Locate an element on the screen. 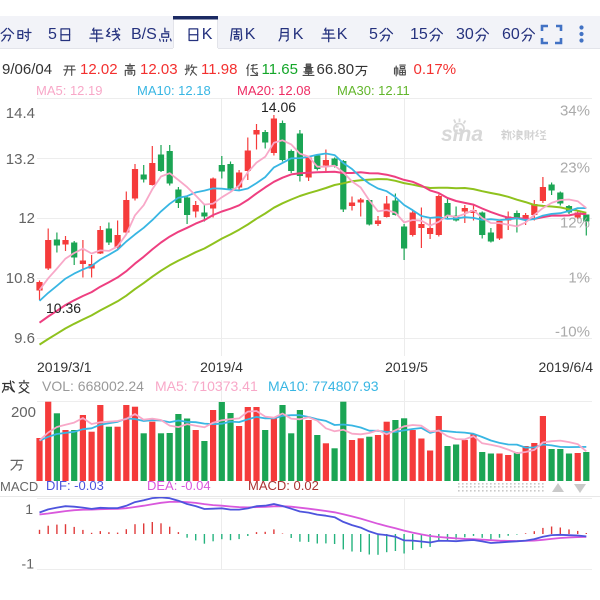  svg-text: -10% is located at coordinates (572, 332).